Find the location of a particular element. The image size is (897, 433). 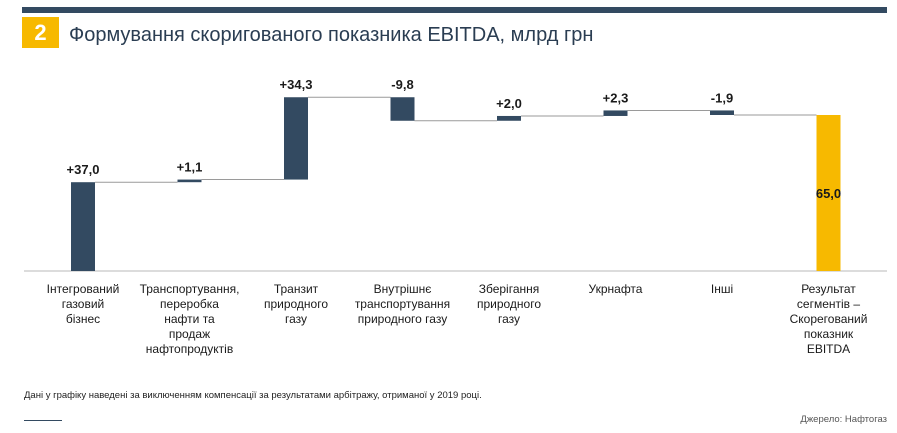

value-label-3: +34,3 is located at coordinates (296, 84).